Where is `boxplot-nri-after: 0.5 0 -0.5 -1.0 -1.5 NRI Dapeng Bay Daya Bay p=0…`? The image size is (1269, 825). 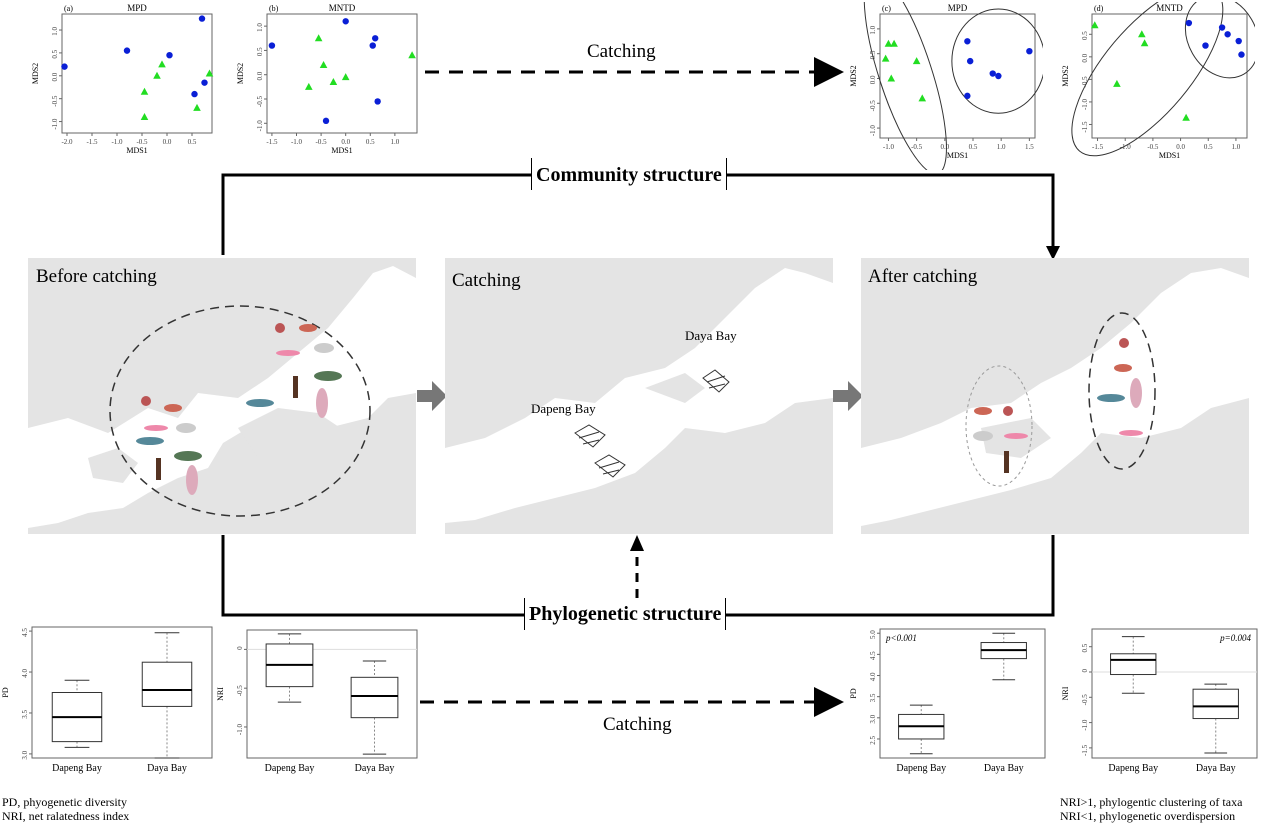
boxplot-nri-after: 0.5 0 -0.5 -1.0 -1.5 NRI Dapeng Bay Daya Bay p=0… is located at coordinates (1159, 701).